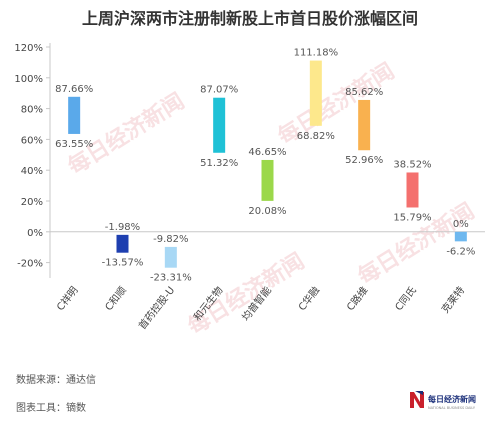 This screenshot has height=428, width=500. Describe the element at coordinates (267, 211) in the screenshot. I see `low-value-label: 20.08%` at that location.